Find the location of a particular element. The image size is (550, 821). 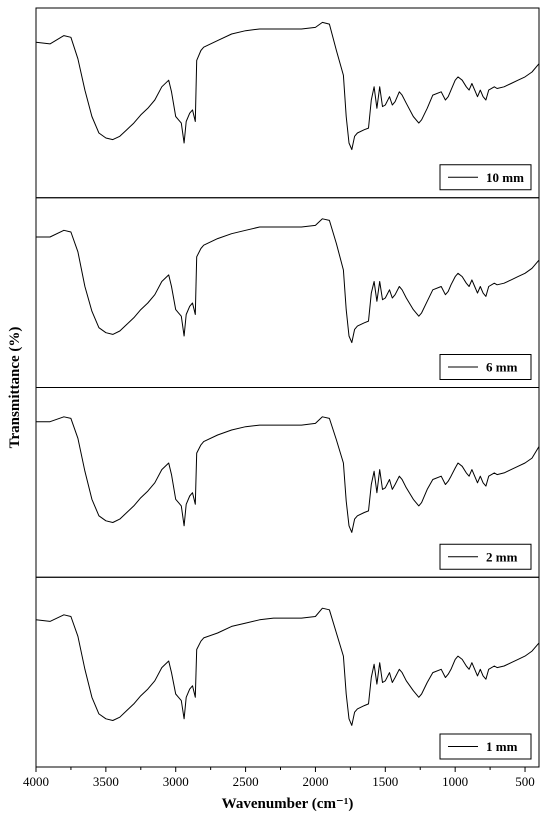

legend: 6 mm is located at coordinates (485, 367).